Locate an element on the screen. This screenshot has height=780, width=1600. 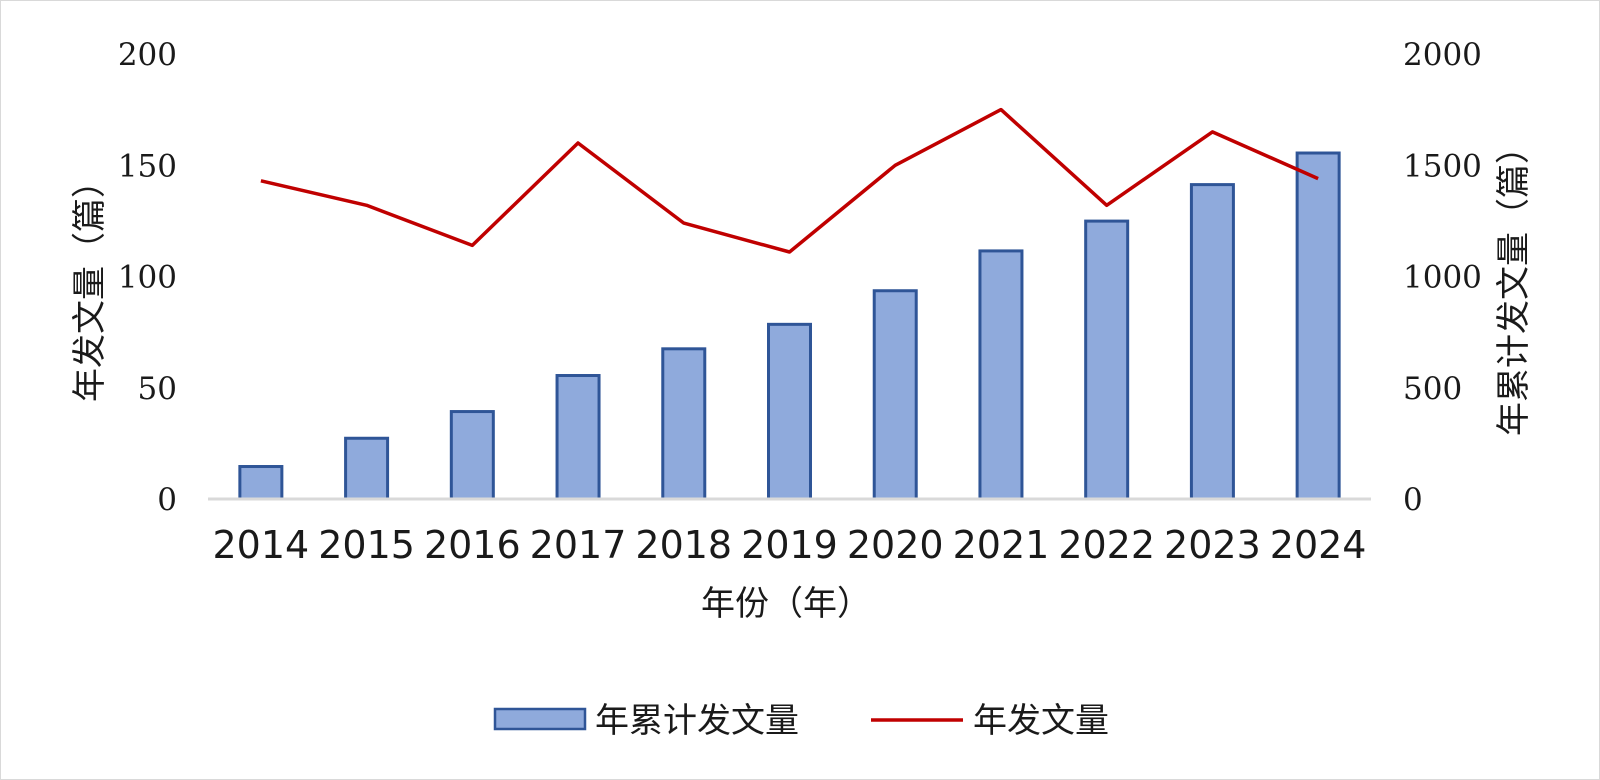
bar-2023 is located at coordinates (1212, 342).